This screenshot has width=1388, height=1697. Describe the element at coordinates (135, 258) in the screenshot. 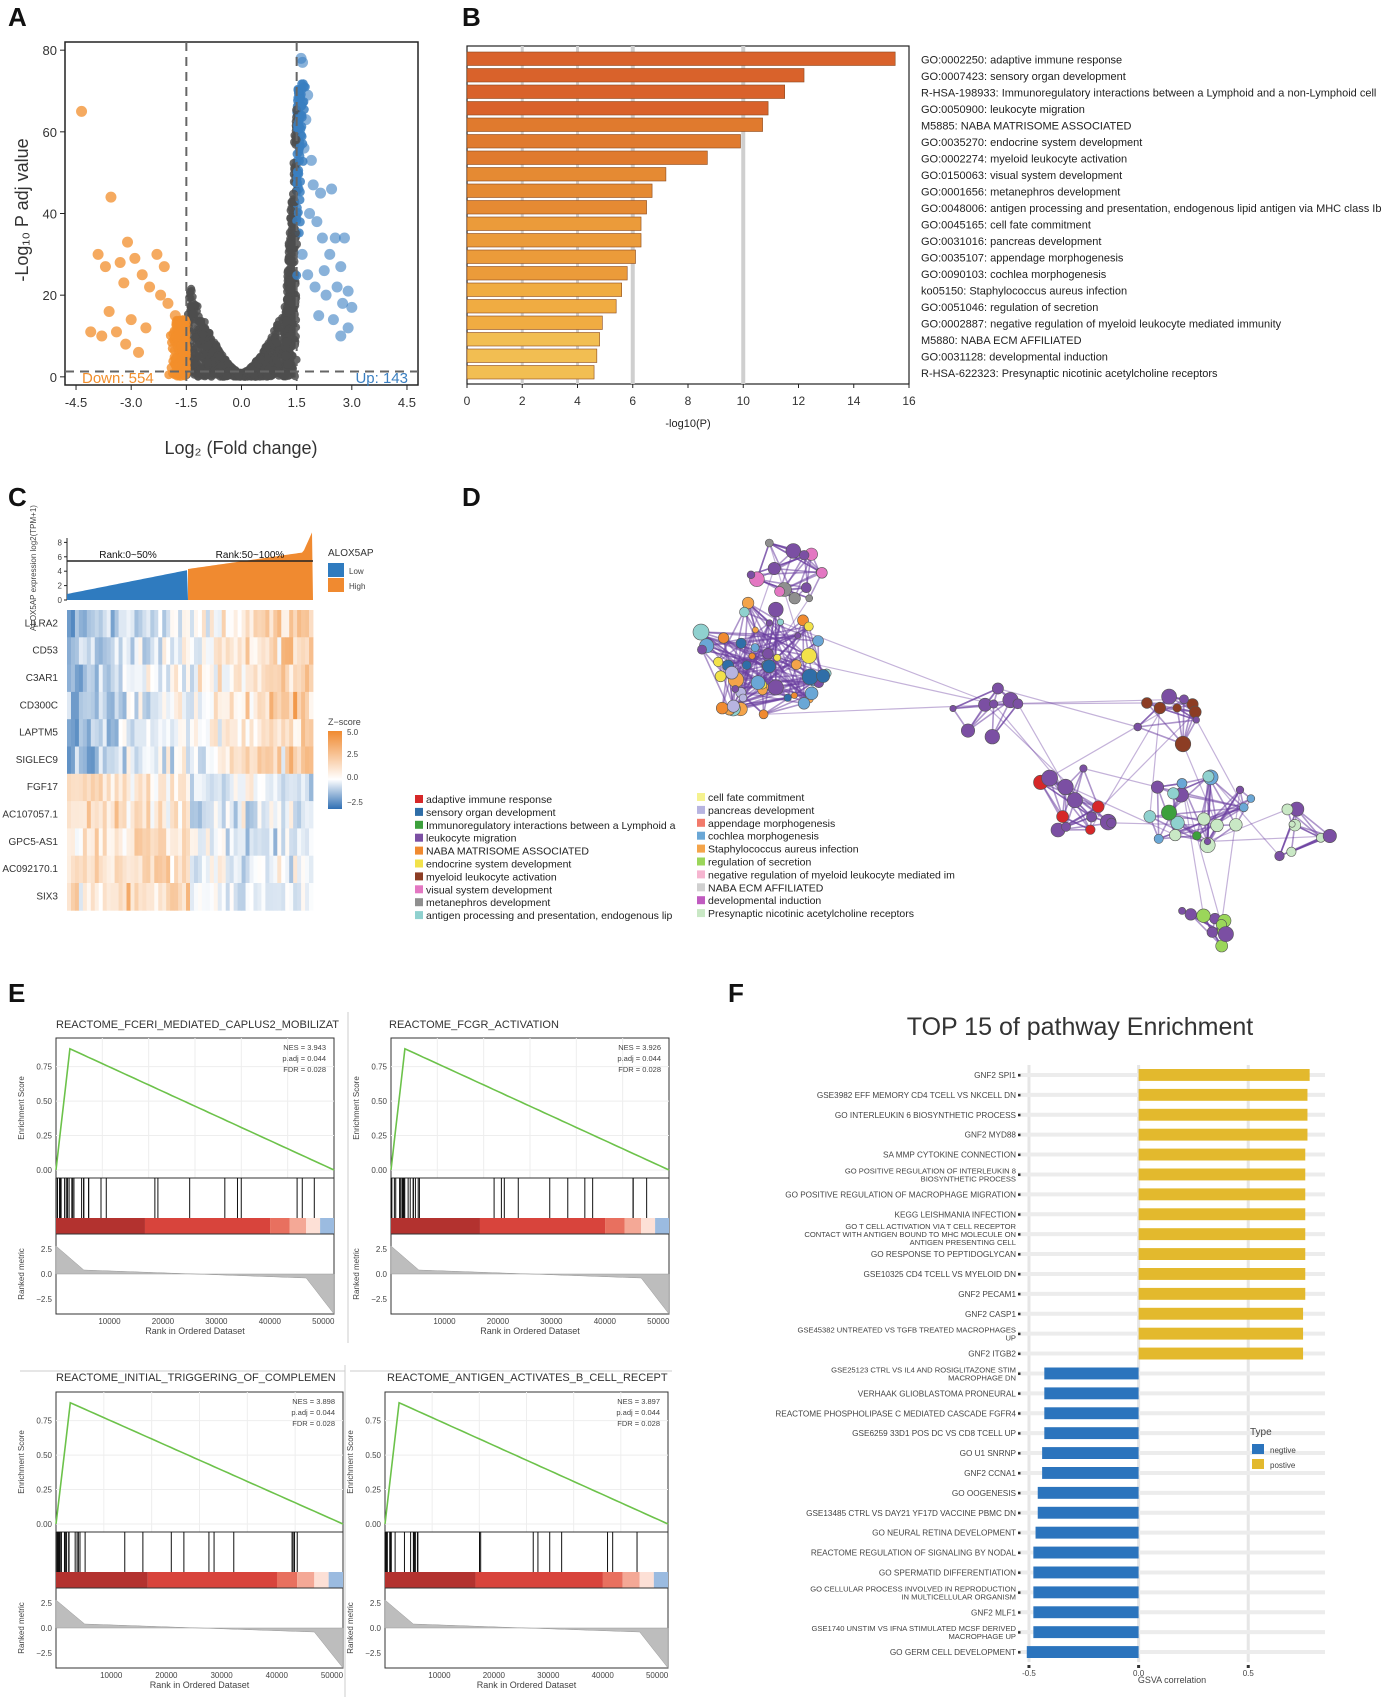

I see `down-point` at that location.